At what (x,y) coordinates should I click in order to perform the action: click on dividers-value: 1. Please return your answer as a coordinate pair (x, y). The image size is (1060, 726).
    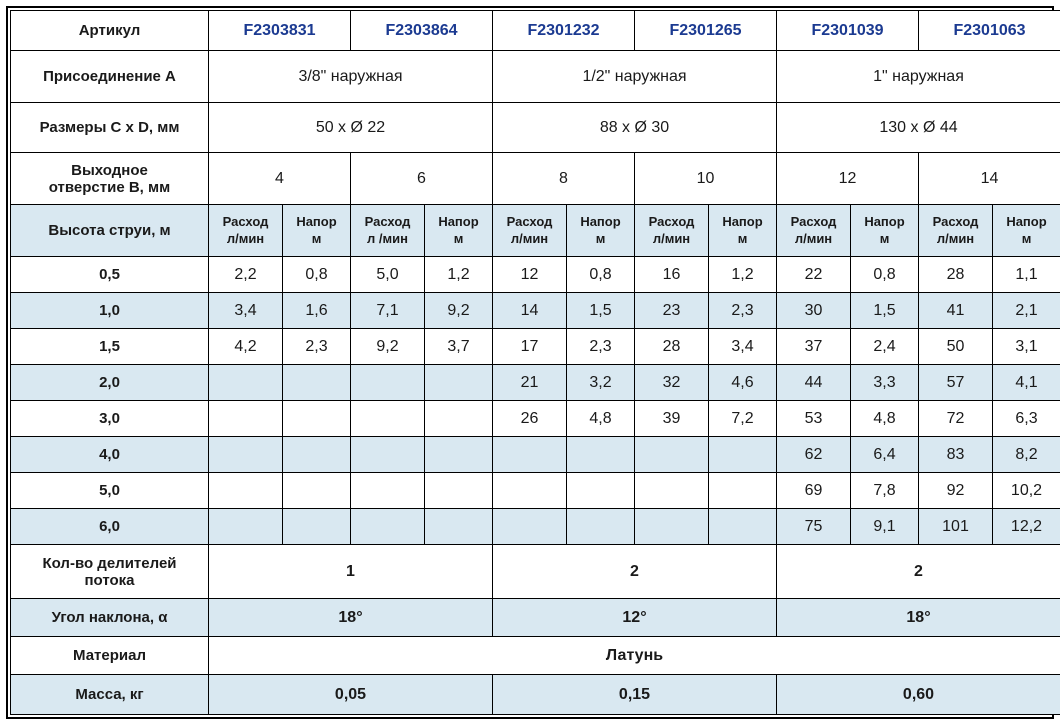
    Looking at the image, I should click on (350, 571).